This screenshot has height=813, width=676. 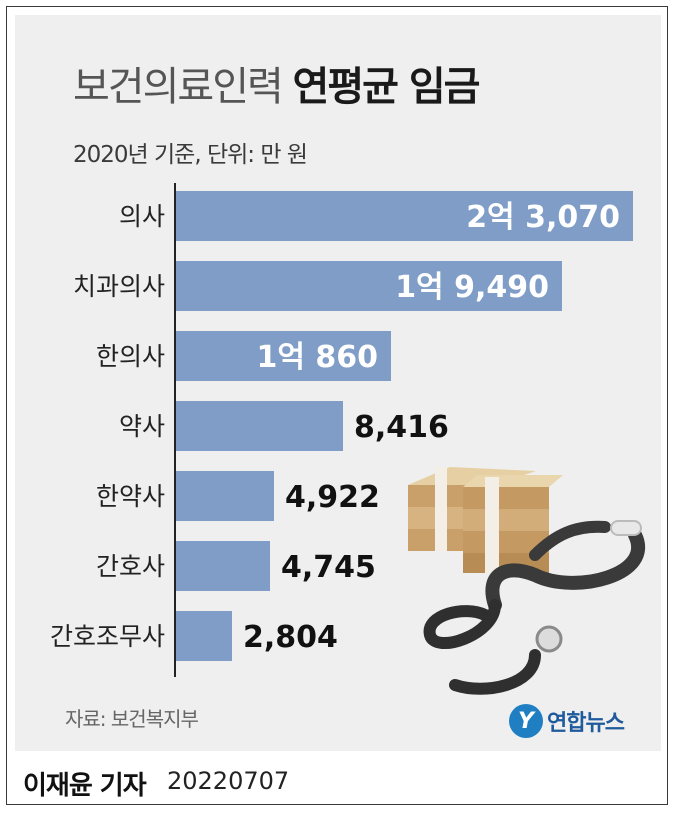 What do you see at coordinates (142, 216) in the screenshot?
I see `category-label-0: 의사` at bounding box center [142, 216].